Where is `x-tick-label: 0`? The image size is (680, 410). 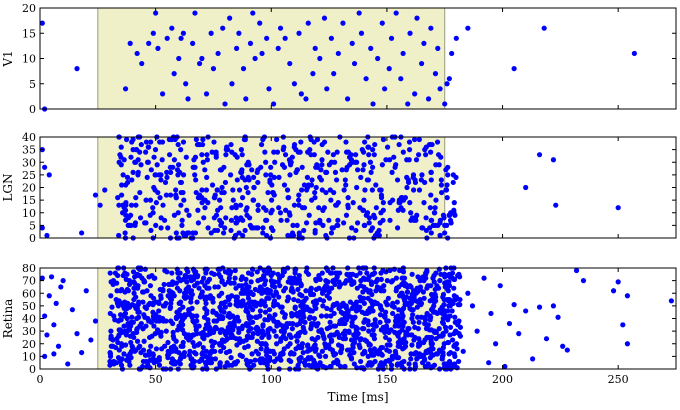 x-tick-label: 0 is located at coordinates (40, 379).